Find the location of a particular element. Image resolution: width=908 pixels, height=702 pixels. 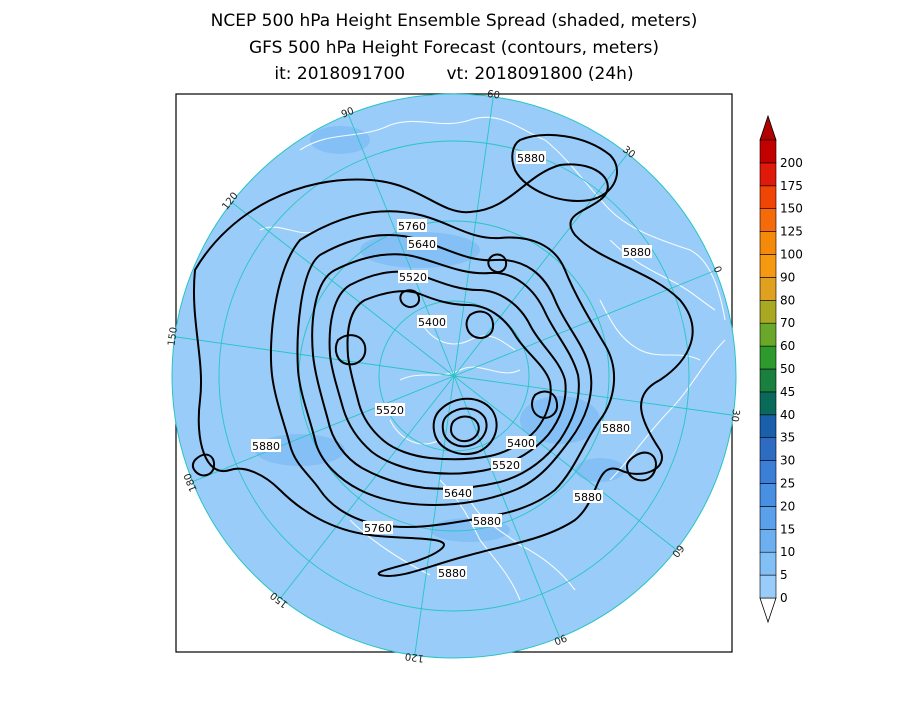

colorbar-tick-label: 45 is located at coordinates (787, 392).